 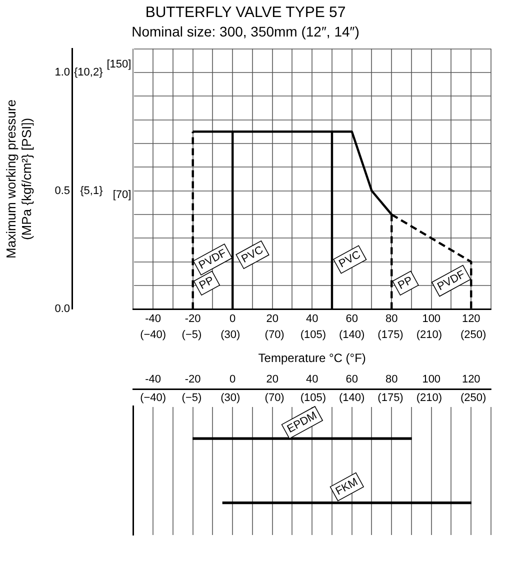 What do you see at coordinates (122, 194) in the screenshot?
I see `y3-tick-label: [70]` at bounding box center [122, 194].